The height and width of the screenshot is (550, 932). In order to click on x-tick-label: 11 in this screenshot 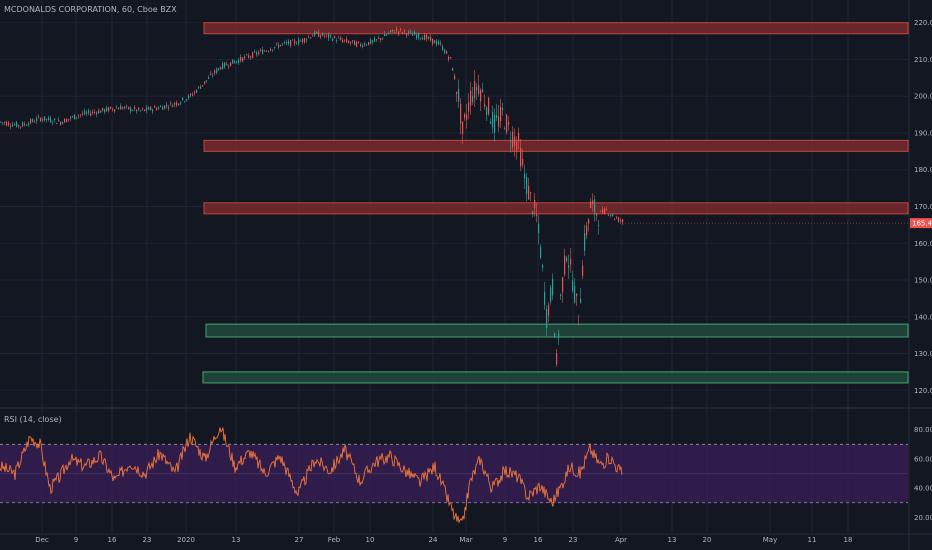, I will do `click(812, 540)`.